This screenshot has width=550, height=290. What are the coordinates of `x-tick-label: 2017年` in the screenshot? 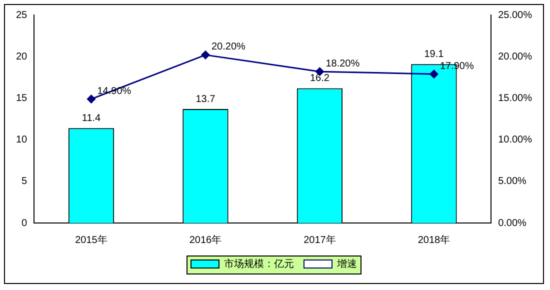 It's located at (320, 240).